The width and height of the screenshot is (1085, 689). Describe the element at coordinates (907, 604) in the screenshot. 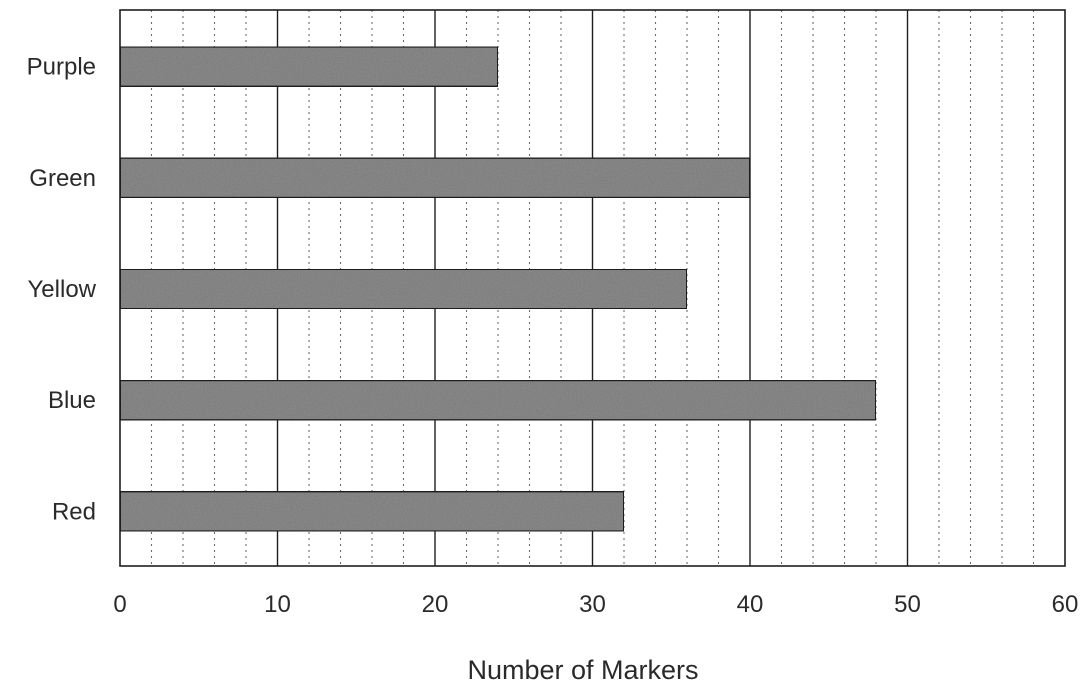

I see `x-tick-label: 50` at that location.